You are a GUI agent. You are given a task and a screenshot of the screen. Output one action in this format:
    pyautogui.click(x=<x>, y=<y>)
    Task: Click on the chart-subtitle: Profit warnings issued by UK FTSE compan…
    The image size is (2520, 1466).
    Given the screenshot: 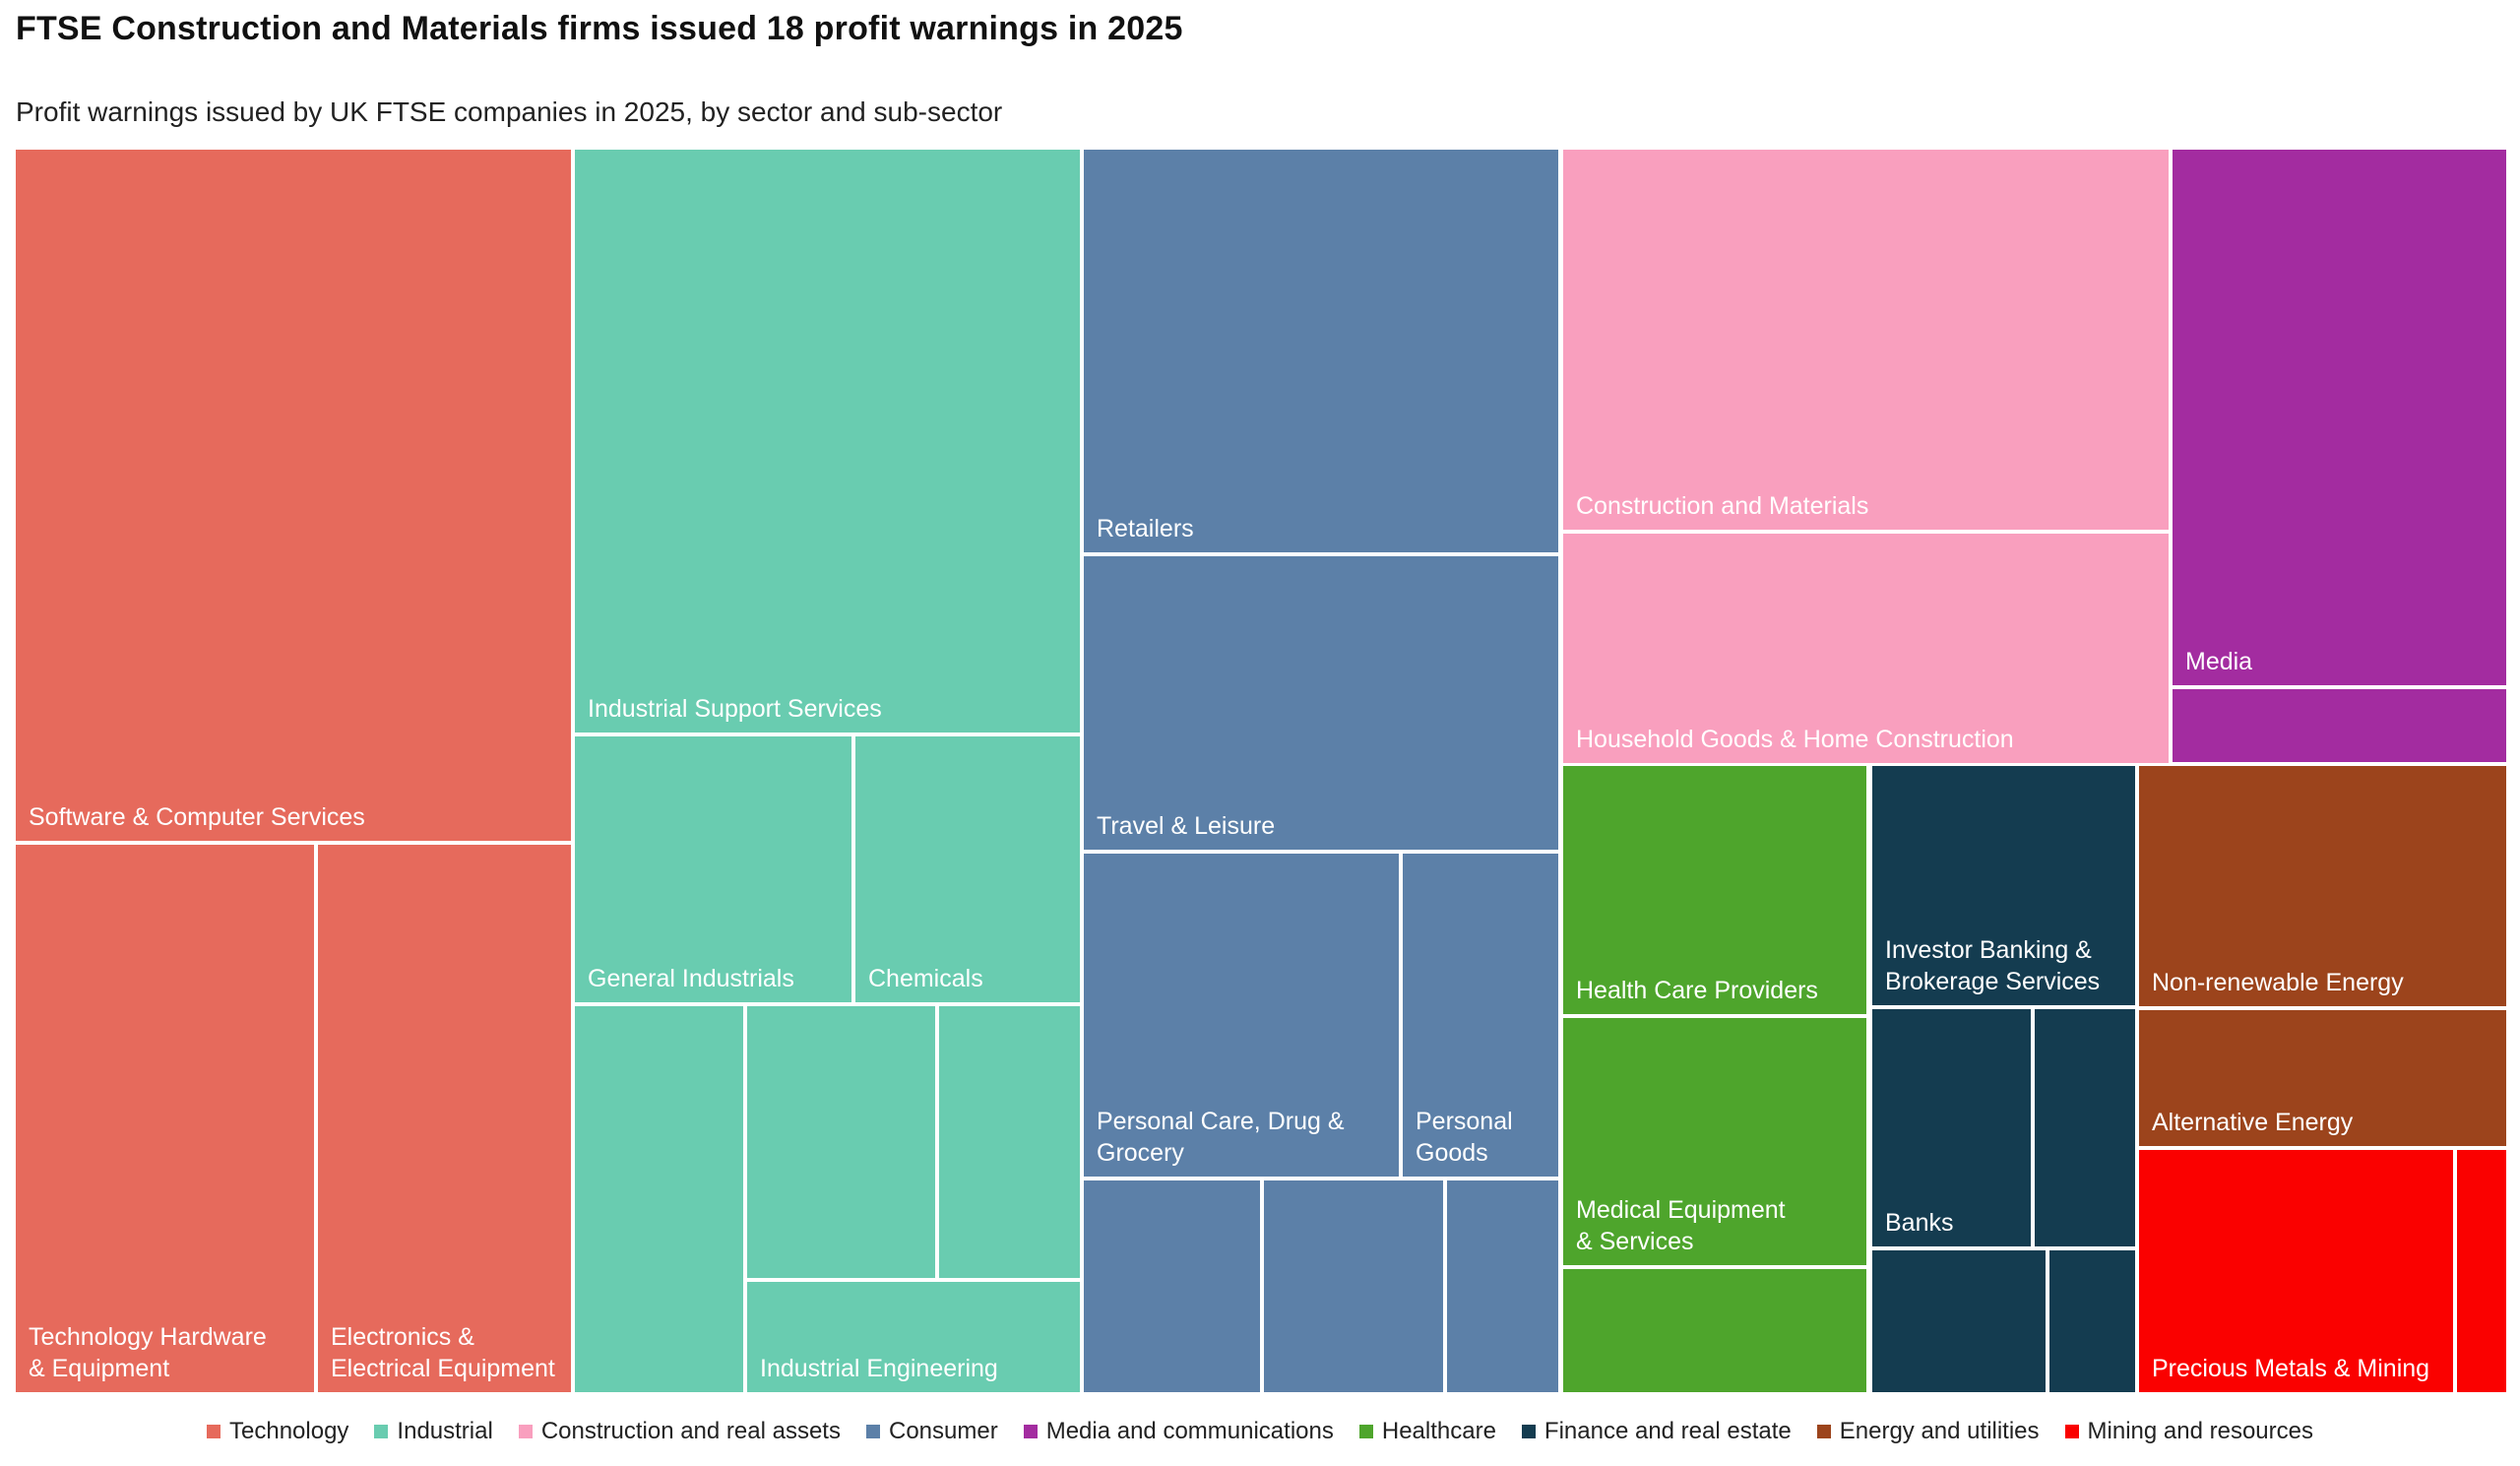 What is the action you would take?
    pyautogui.click(x=509, y=112)
    